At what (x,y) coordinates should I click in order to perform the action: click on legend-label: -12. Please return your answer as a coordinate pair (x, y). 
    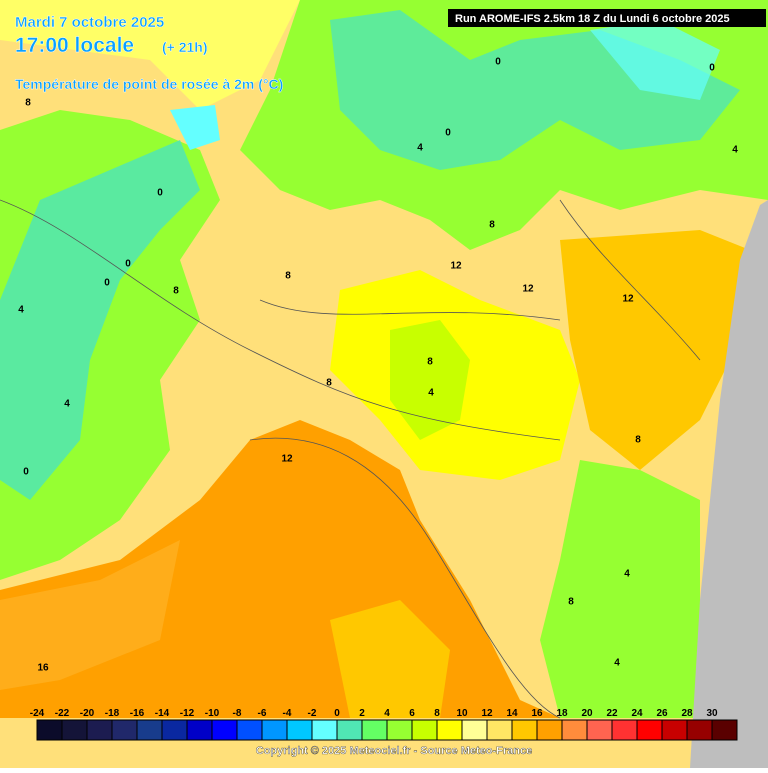
    Looking at the image, I should click on (187, 713).